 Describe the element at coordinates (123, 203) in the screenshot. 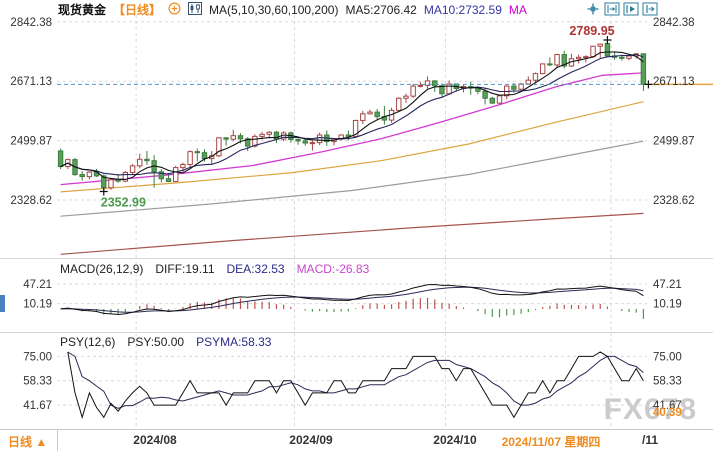

I see `axis-tick-label: 2352.99` at that location.